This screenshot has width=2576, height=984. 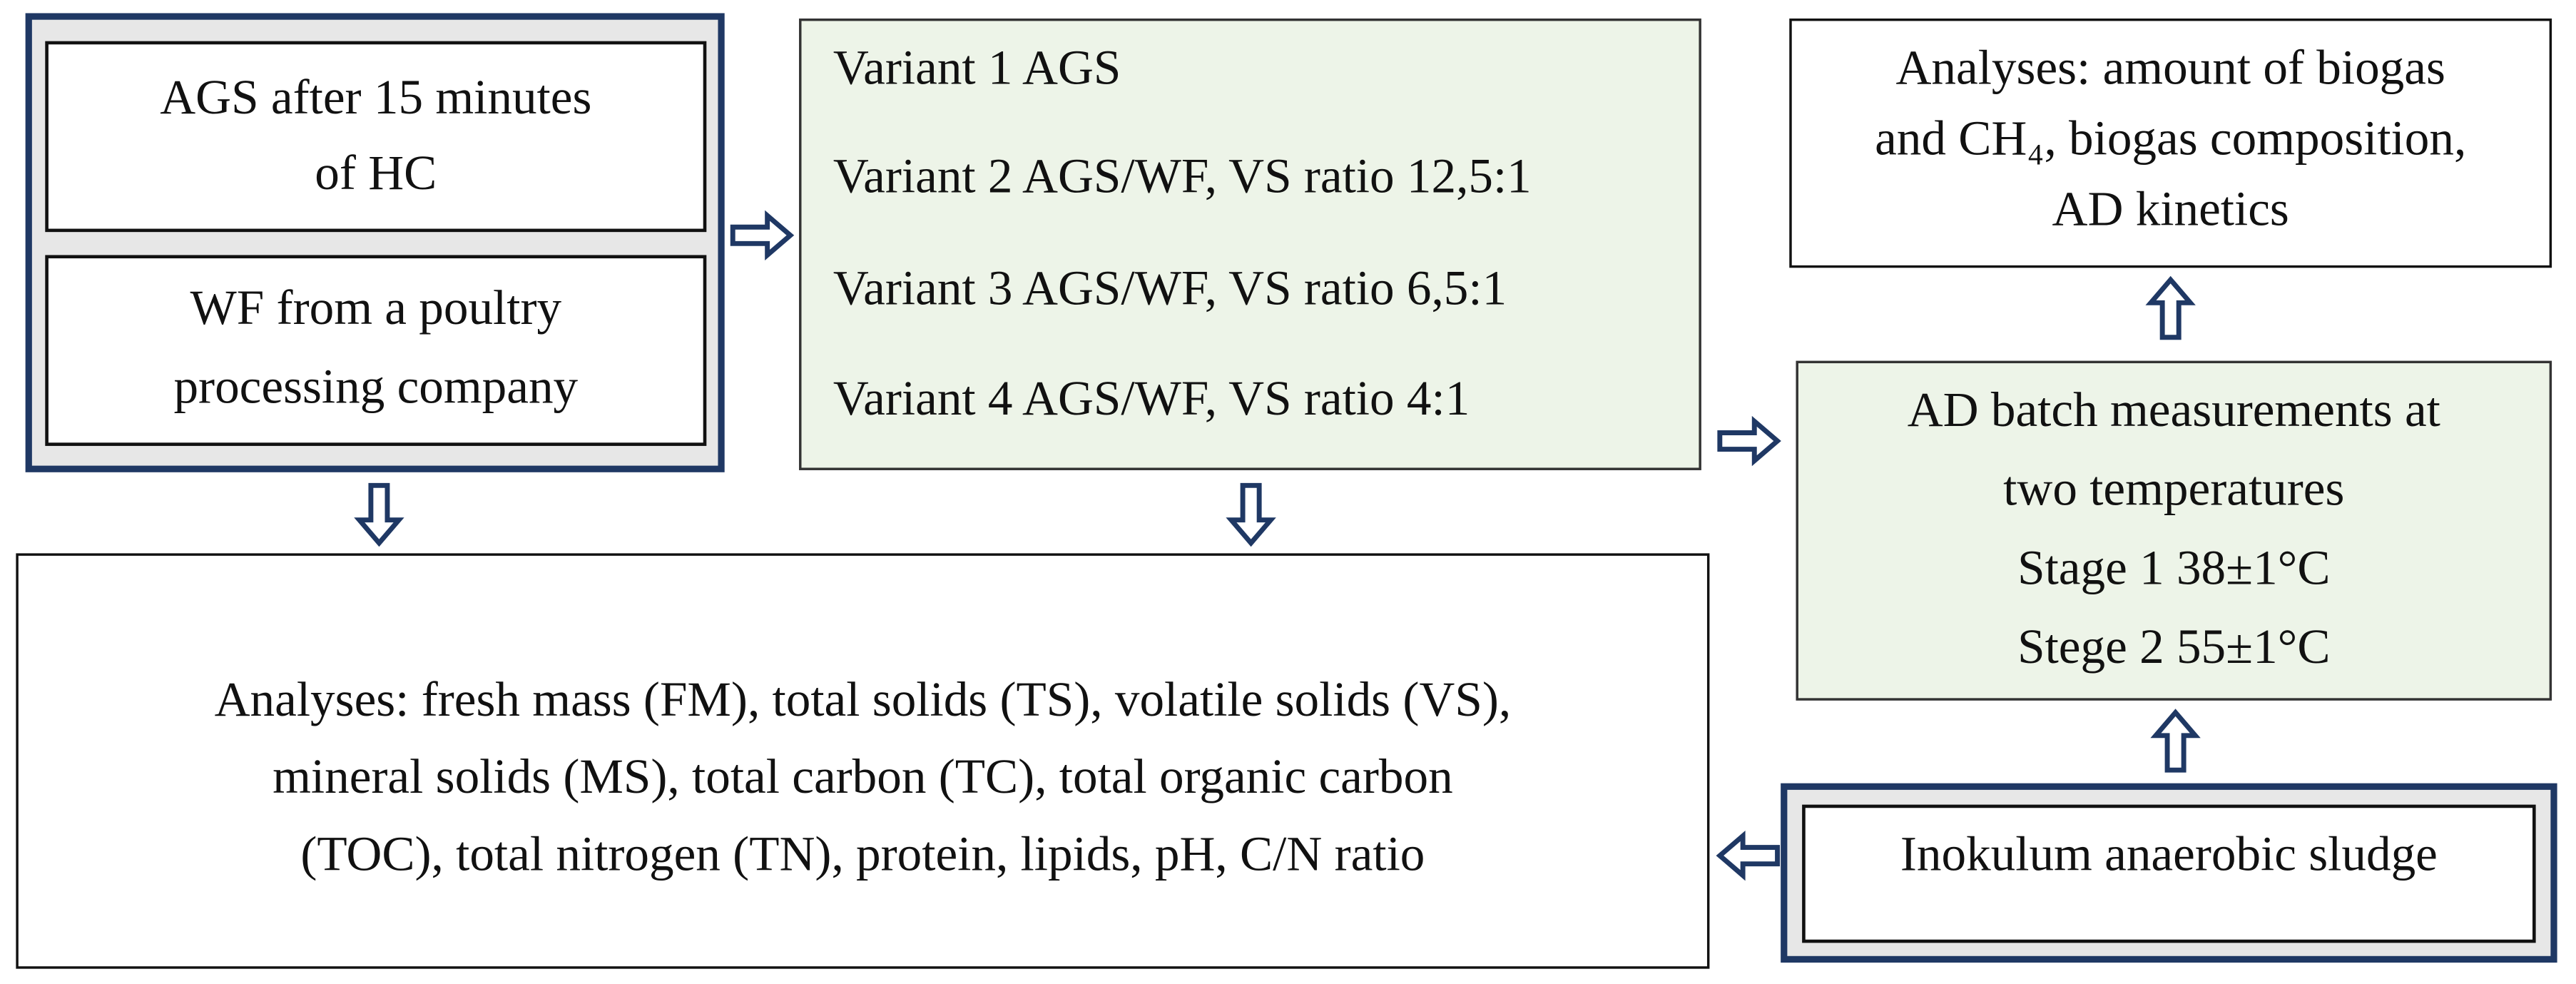 I want to click on box-text: AD kinetics, so click(x=2170, y=208).